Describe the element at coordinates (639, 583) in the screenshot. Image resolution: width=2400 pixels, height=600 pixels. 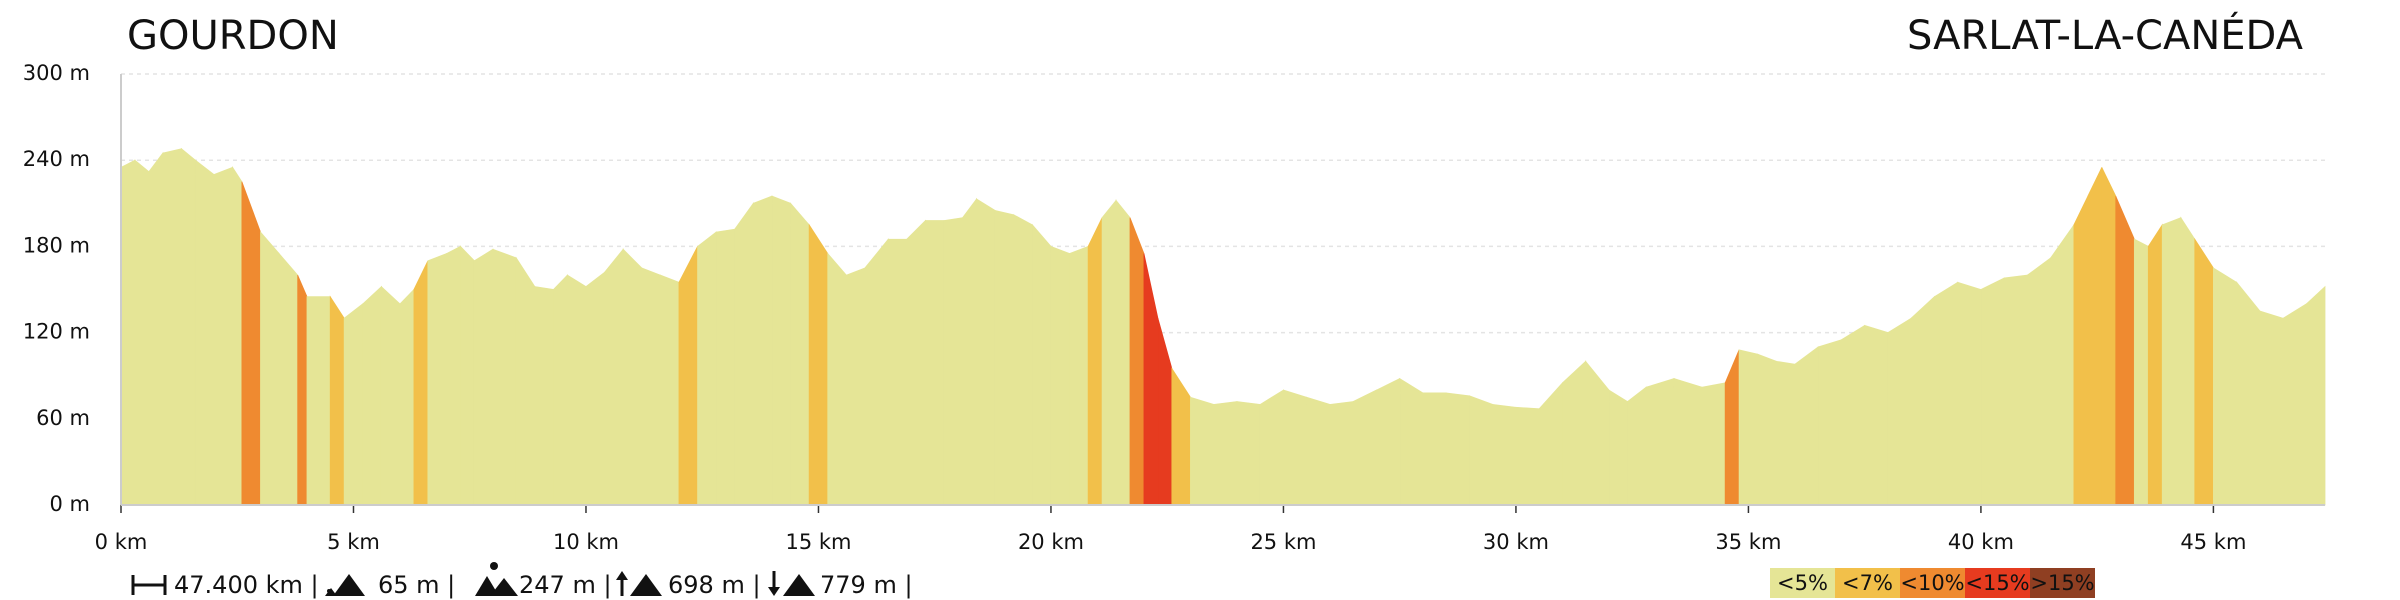
I see `ascent-icon` at that location.